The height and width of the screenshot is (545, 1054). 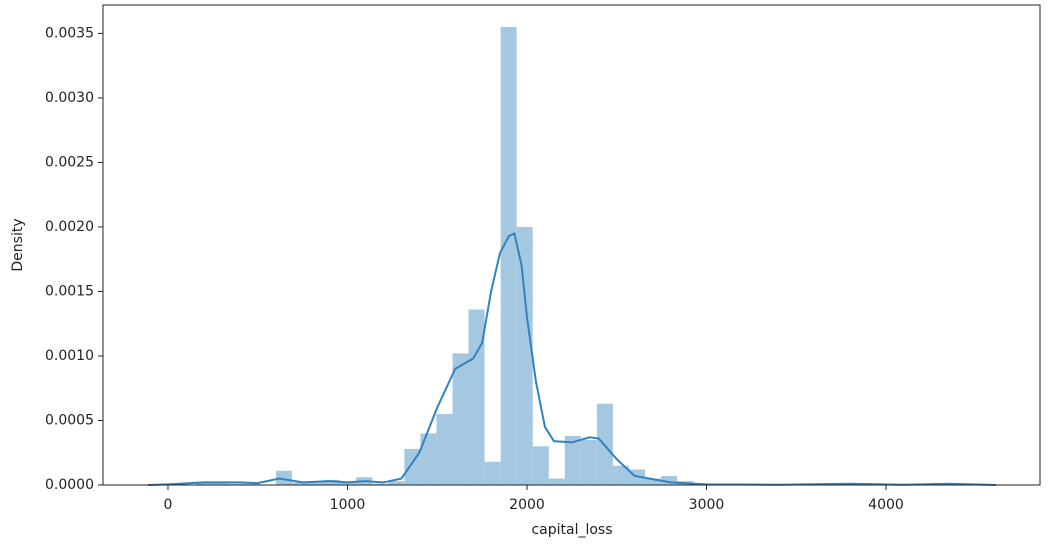 What do you see at coordinates (69, 162) in the screenshot?
I see `y-tick-label: 0.0025` at bounding box center [69, 162].